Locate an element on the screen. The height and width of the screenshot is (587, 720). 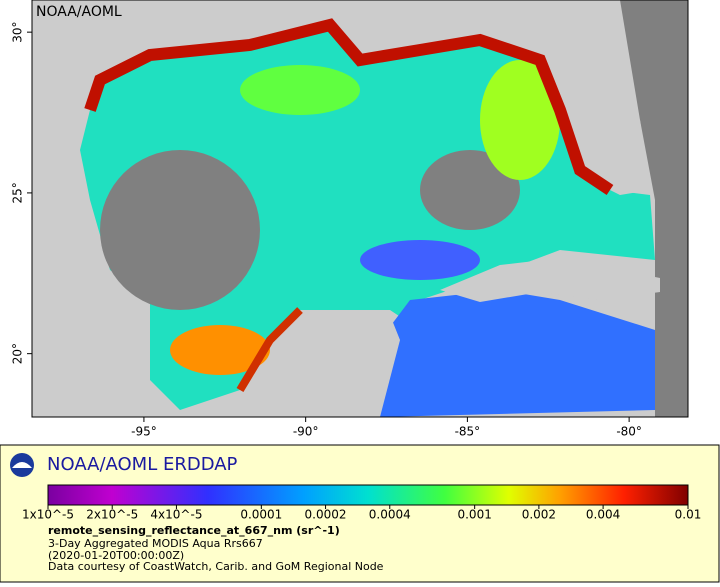
atlantic-water is located at coordinates (644, 208).